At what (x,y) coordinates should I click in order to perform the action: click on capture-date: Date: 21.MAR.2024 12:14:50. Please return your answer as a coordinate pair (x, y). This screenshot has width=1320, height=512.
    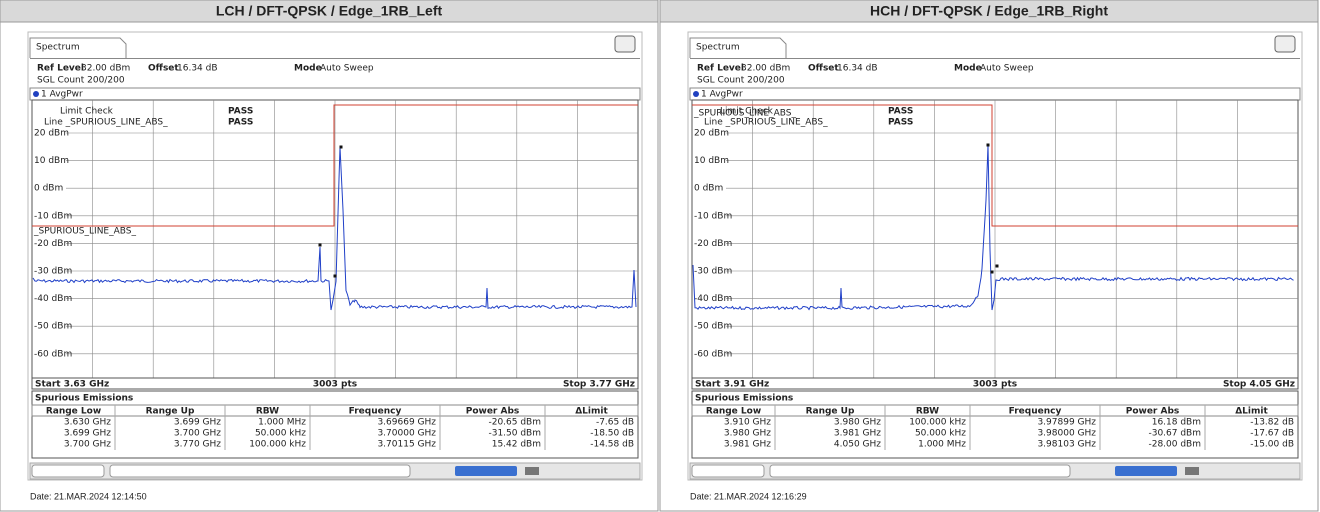
    Looking at the image, I should click on (88, 496).